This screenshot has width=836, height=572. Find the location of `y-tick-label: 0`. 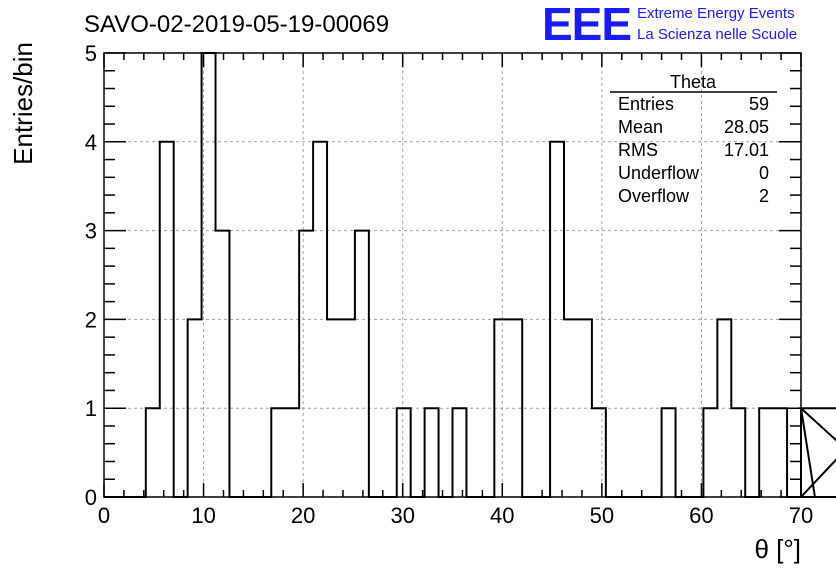

y-tick-label: 0 is located at coordinates (91, 497).